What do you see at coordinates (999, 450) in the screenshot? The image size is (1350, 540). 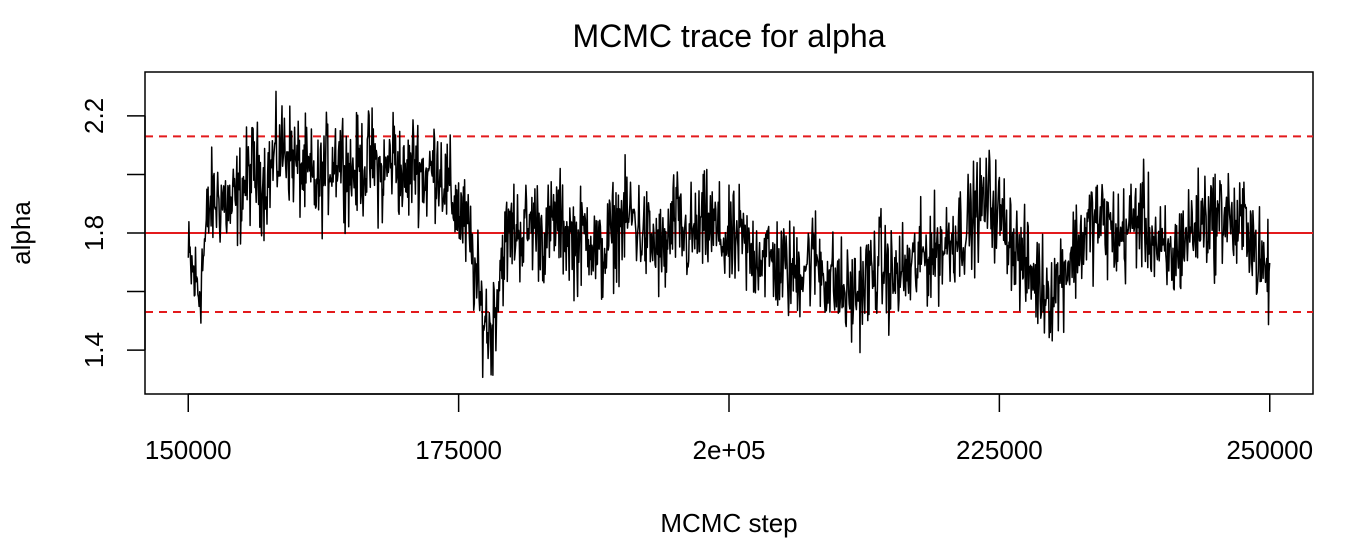 I see `x-tick-label: 225000` at bounding box center [999, 450].